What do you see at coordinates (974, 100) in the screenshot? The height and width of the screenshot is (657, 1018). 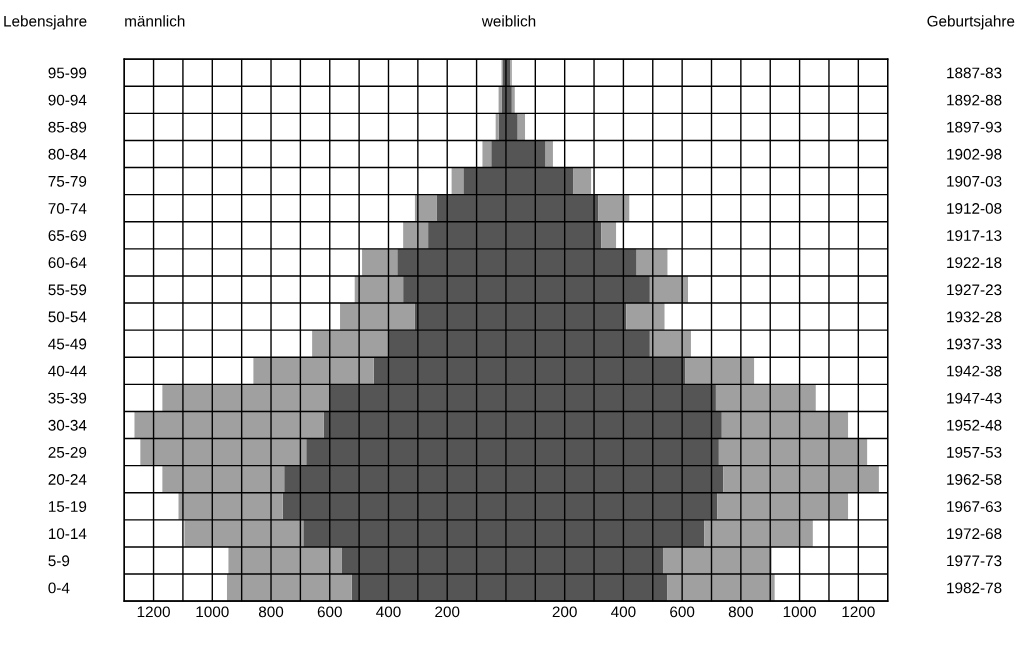 I see `y2-tick-label: 1892-88` at bounding box center [974, 100].